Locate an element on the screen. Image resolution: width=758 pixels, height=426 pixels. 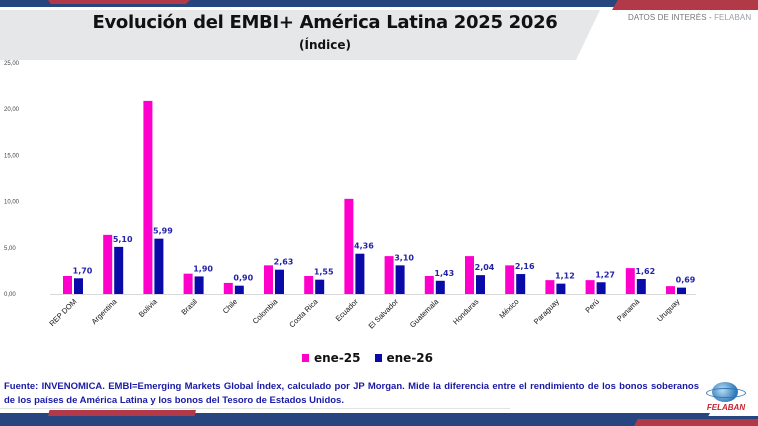
data-label: 3,10 is located at coordinates (404, 257).